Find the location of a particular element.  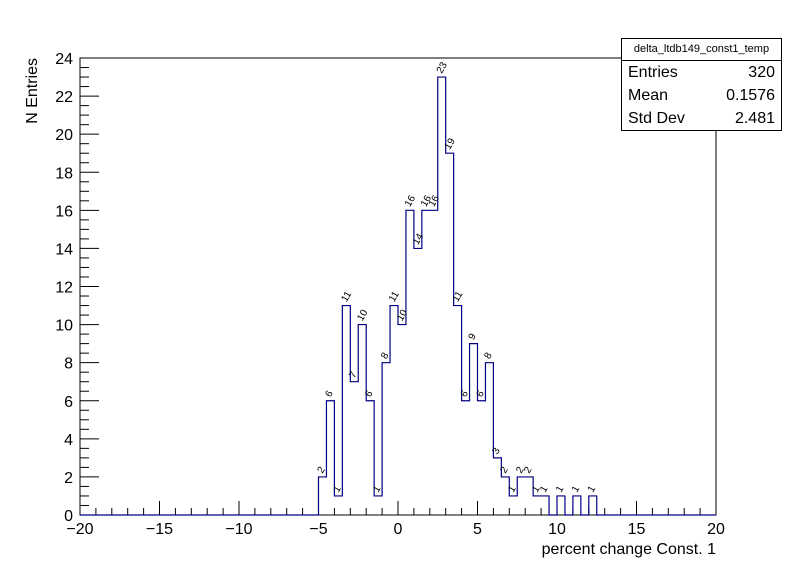

stats-stddev-label: Std Dev is located at coordinates (656, 118).